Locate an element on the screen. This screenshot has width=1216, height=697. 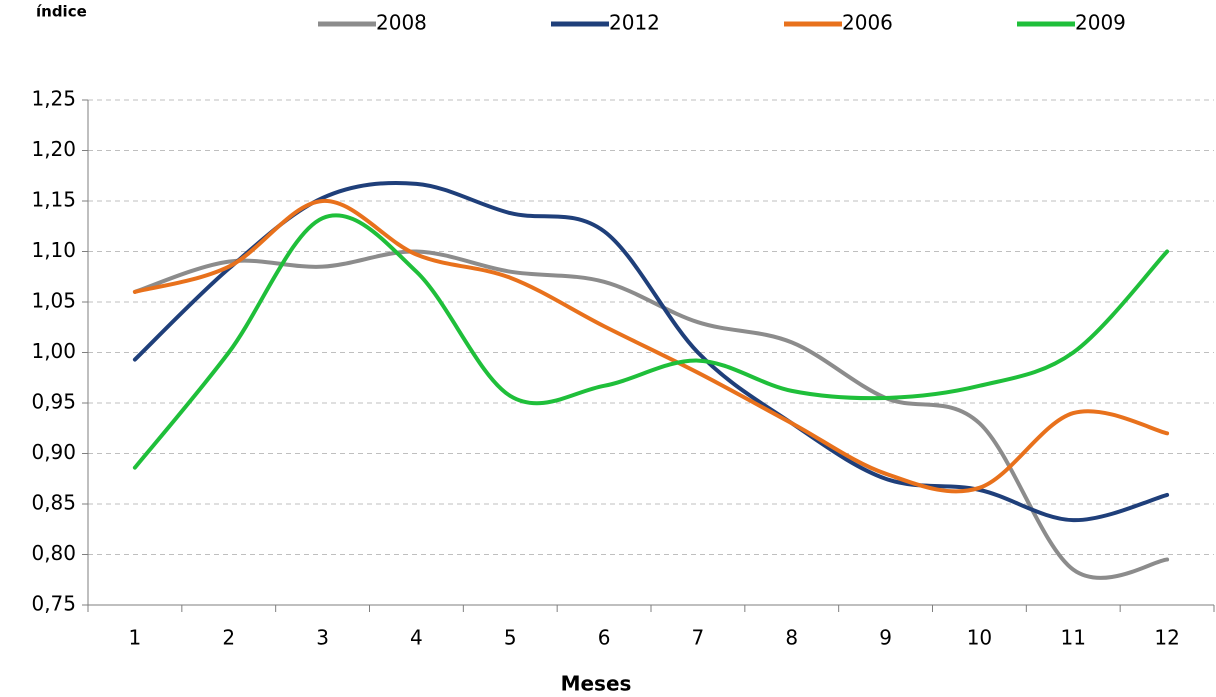
x-tick-label: 8 is located at coordinates (791, 638).